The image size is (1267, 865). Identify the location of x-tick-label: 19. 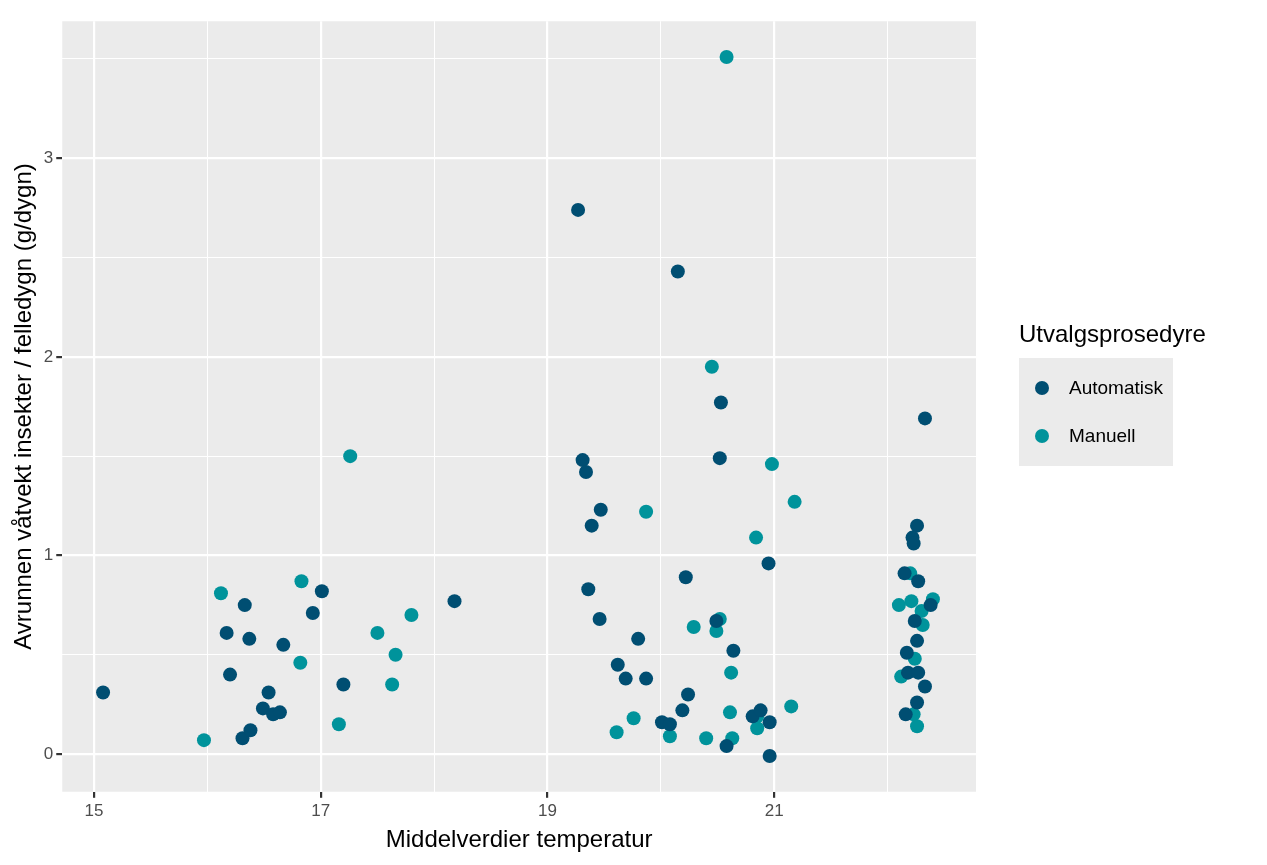
(547, 810).